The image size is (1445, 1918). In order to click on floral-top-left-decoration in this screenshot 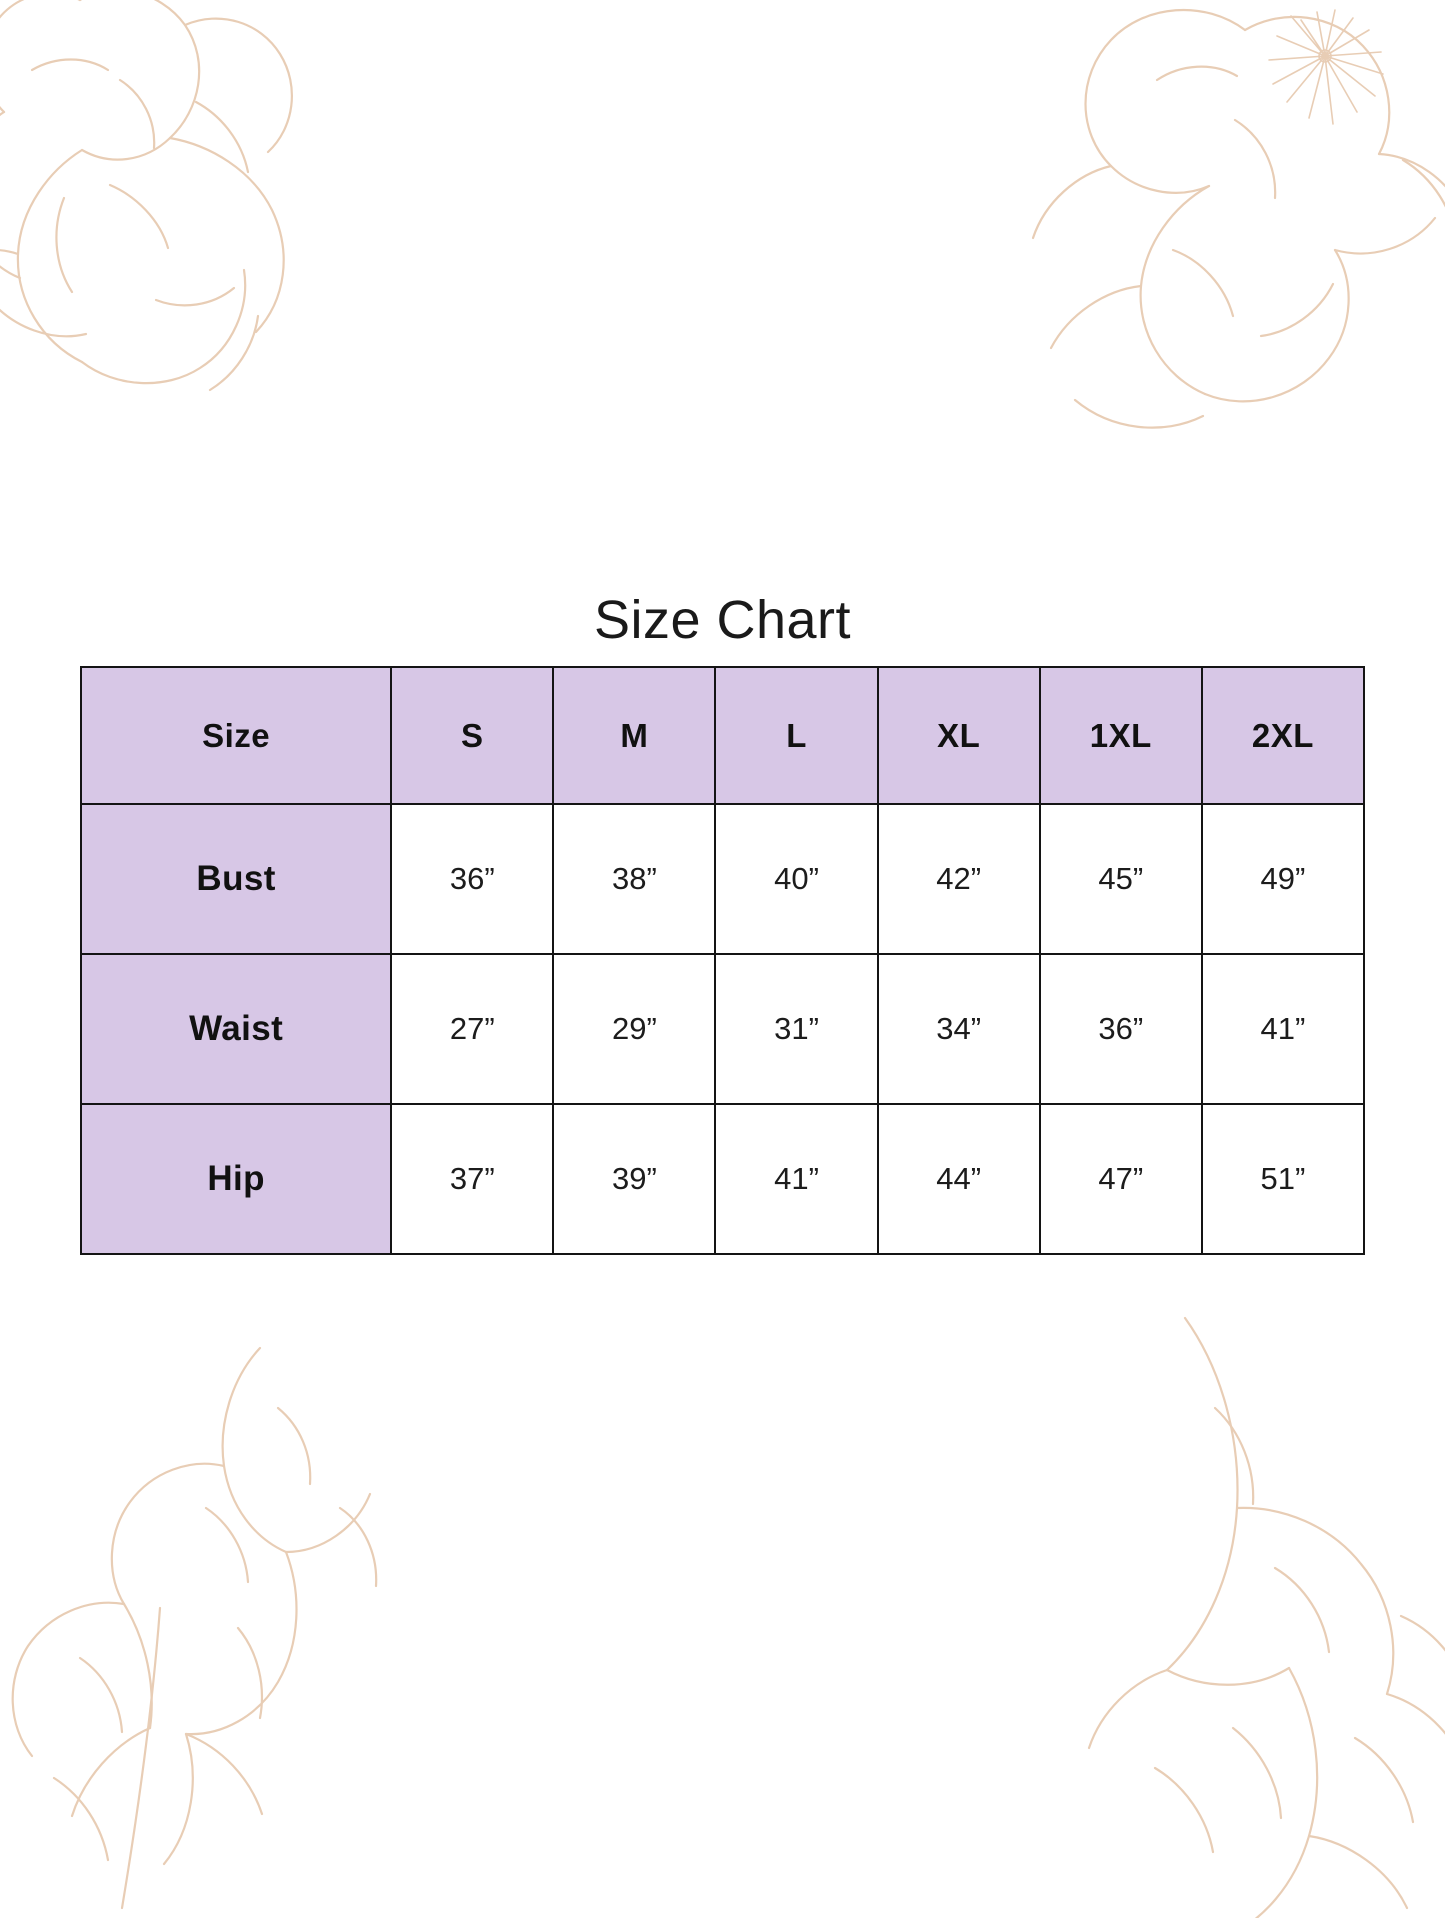, I will do `click(195, 220)`.